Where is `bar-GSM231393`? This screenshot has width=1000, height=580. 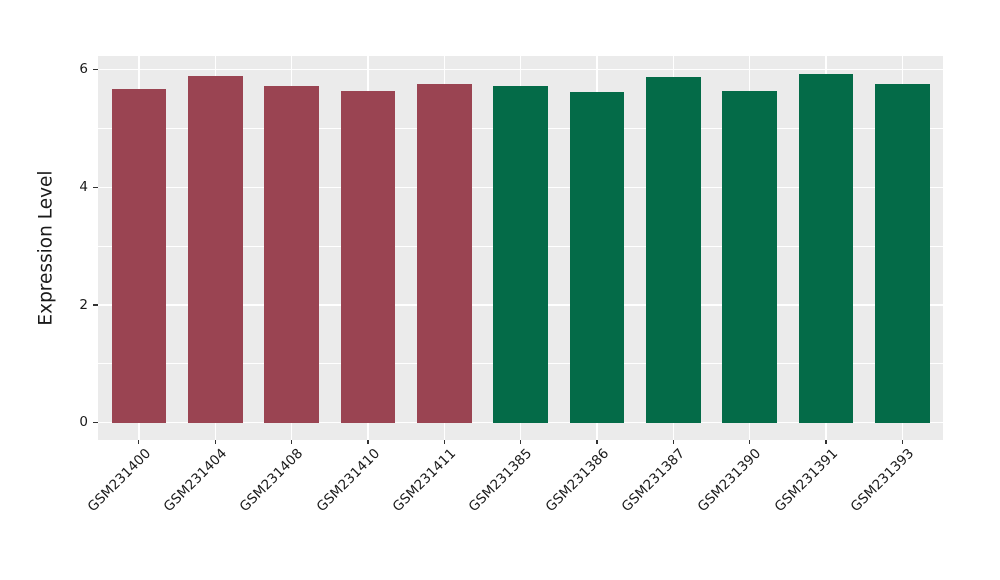 bar-GSM231393 is located at coordinates (902, 253).